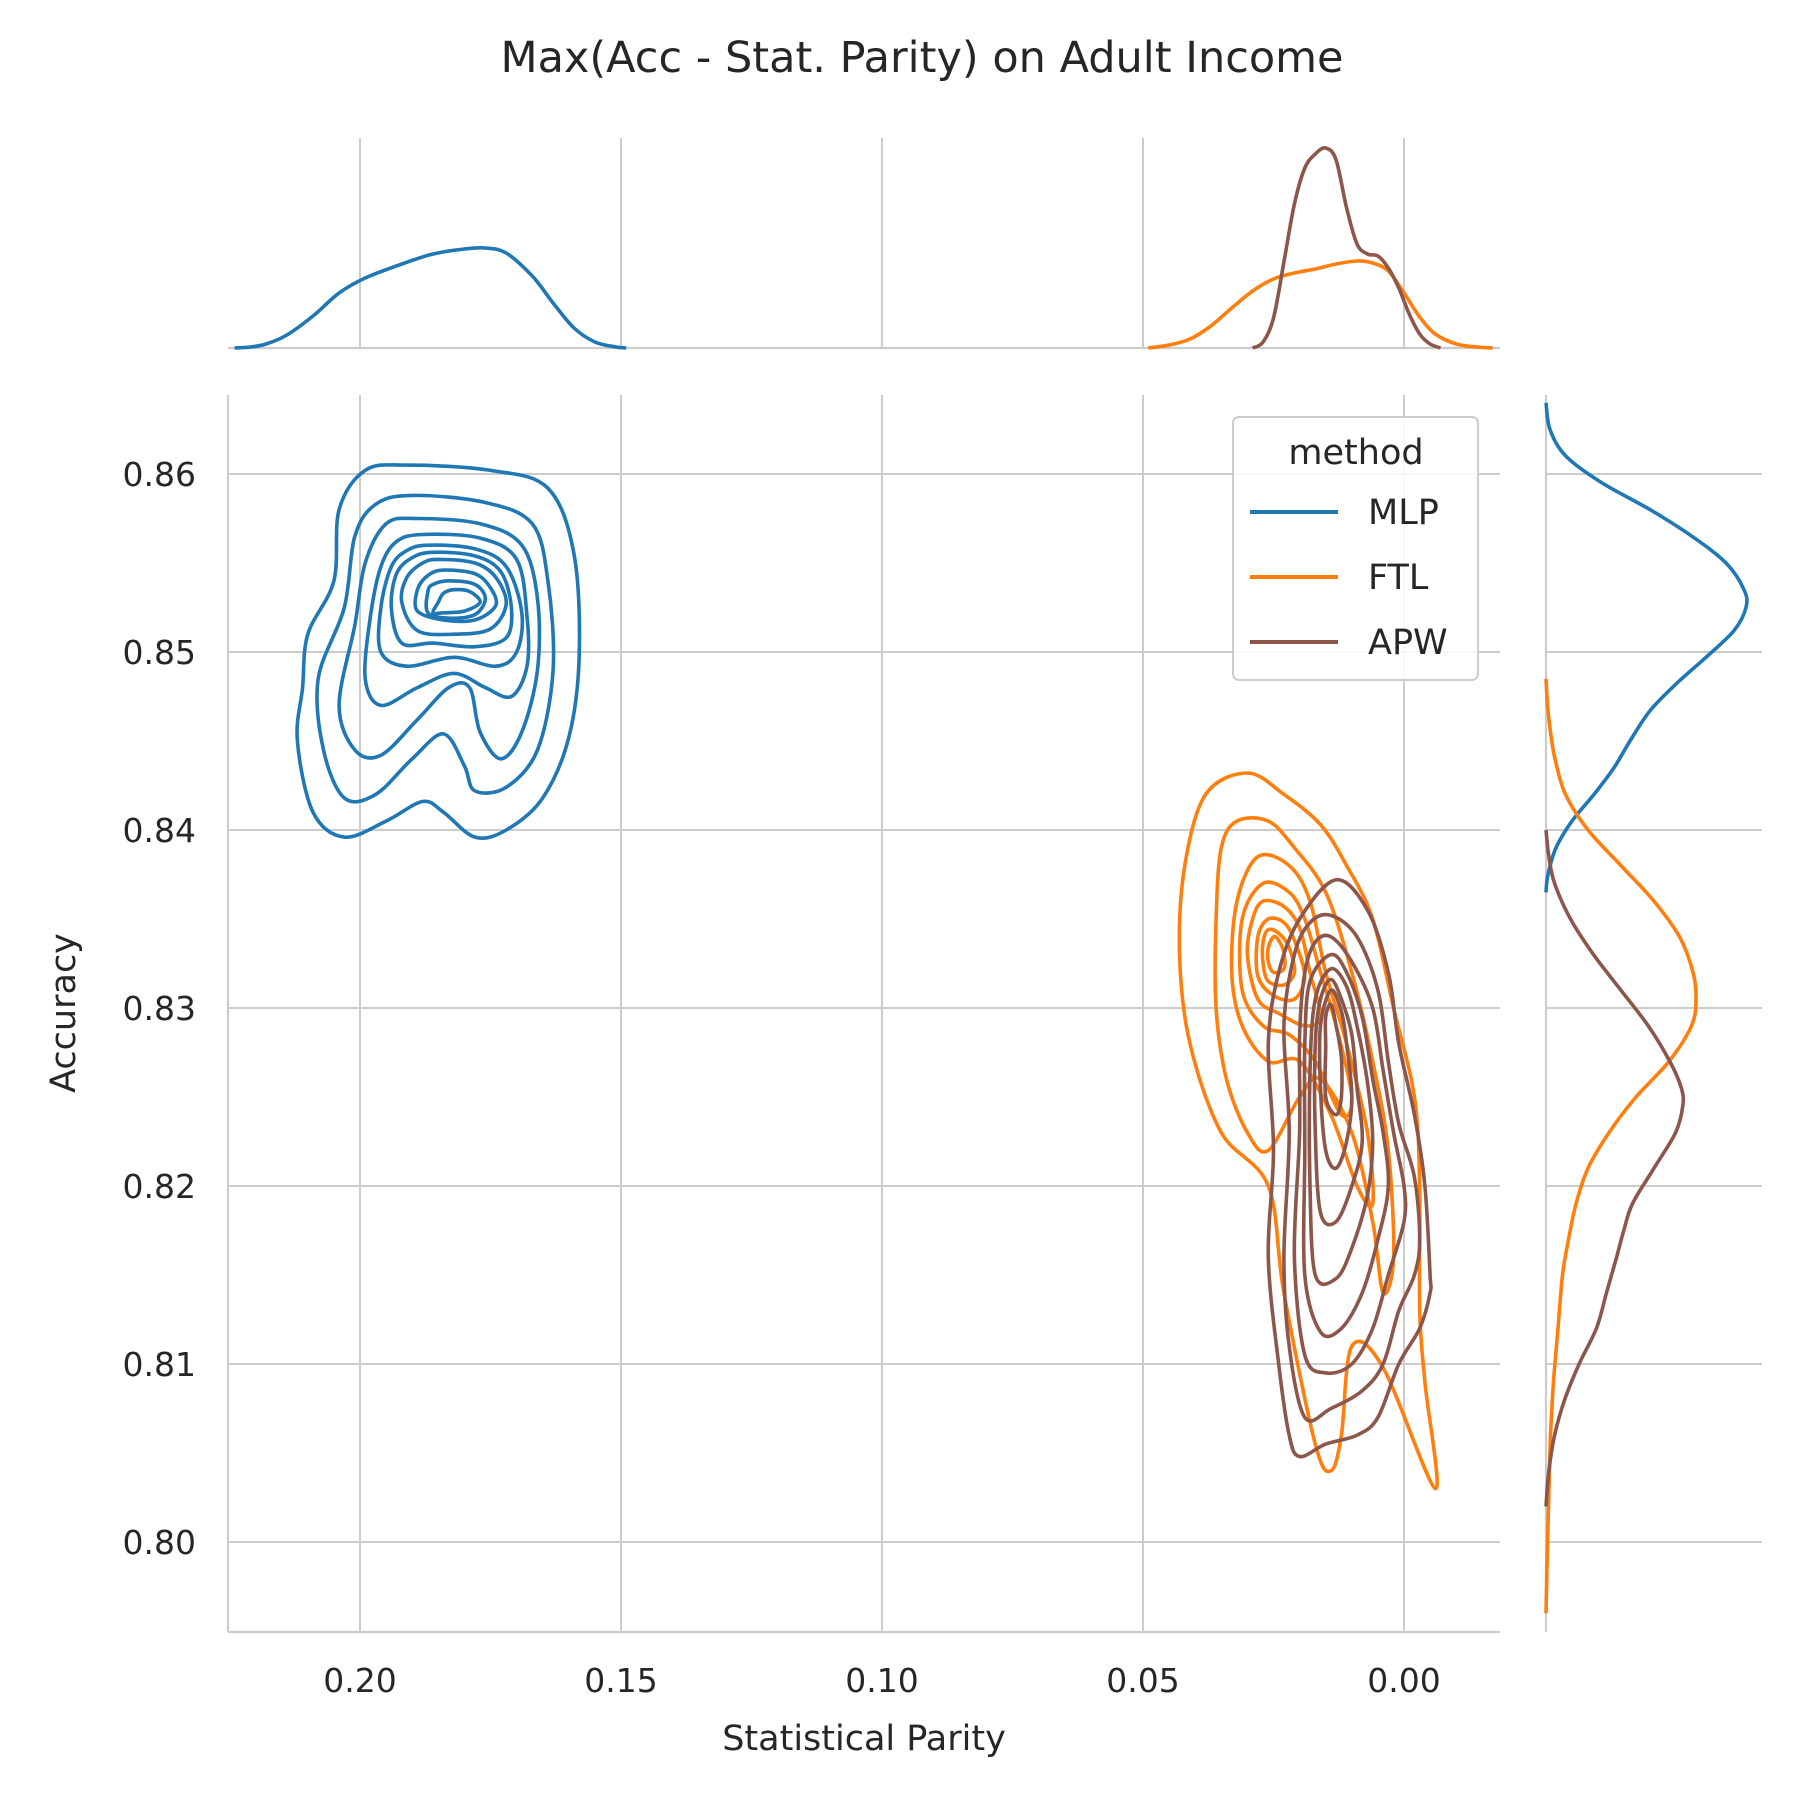 The image size is (1800, 1800). Describe the element at coordinates (430, 297) in the screenshot. I see `marginal-x-mlp` at that location.